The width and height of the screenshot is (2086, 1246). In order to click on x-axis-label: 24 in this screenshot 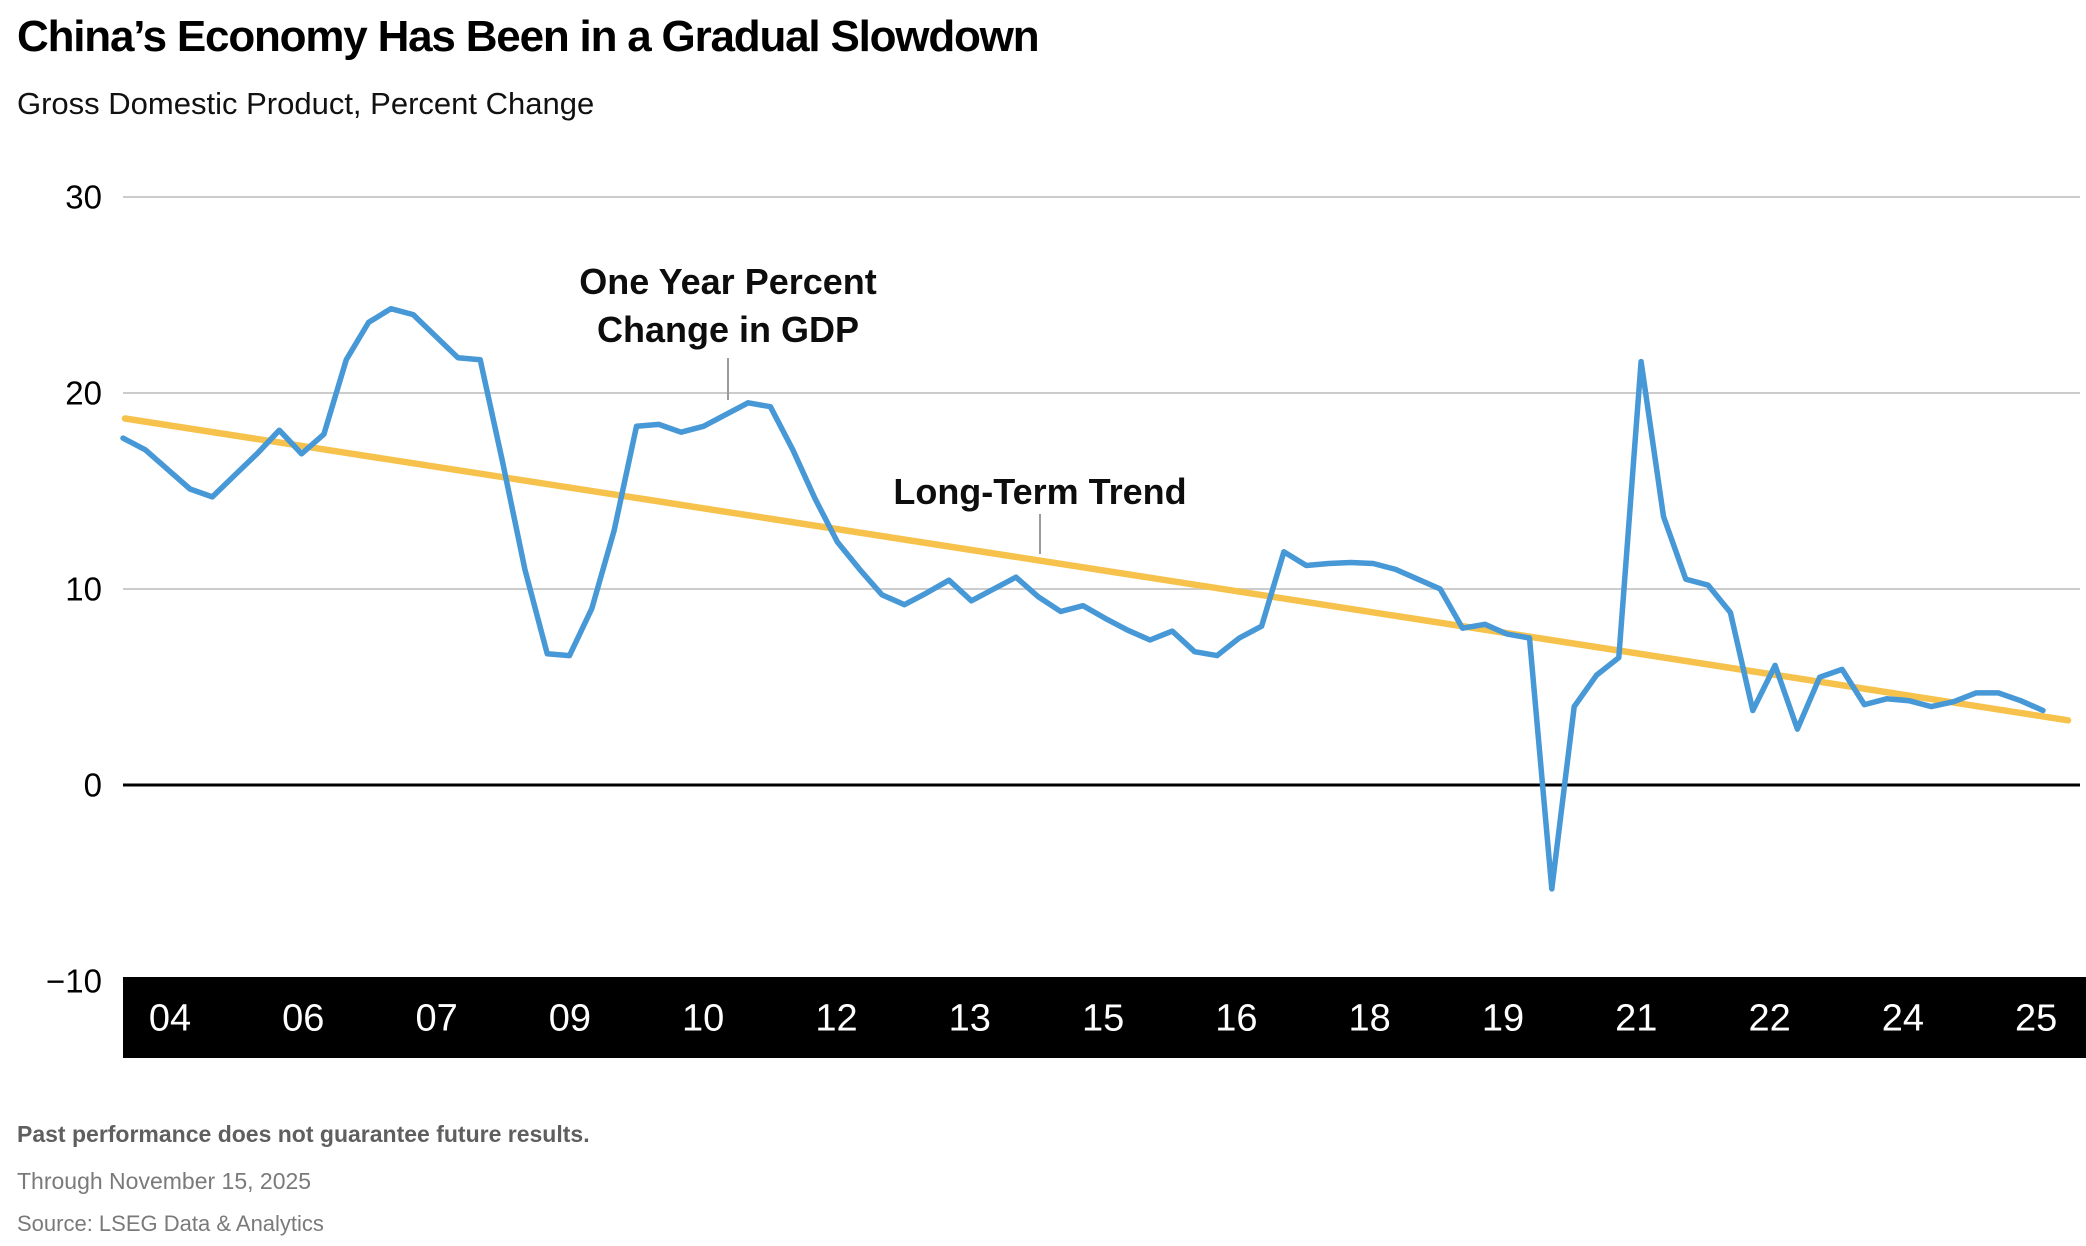, I will do `click(1903, 1019)`.